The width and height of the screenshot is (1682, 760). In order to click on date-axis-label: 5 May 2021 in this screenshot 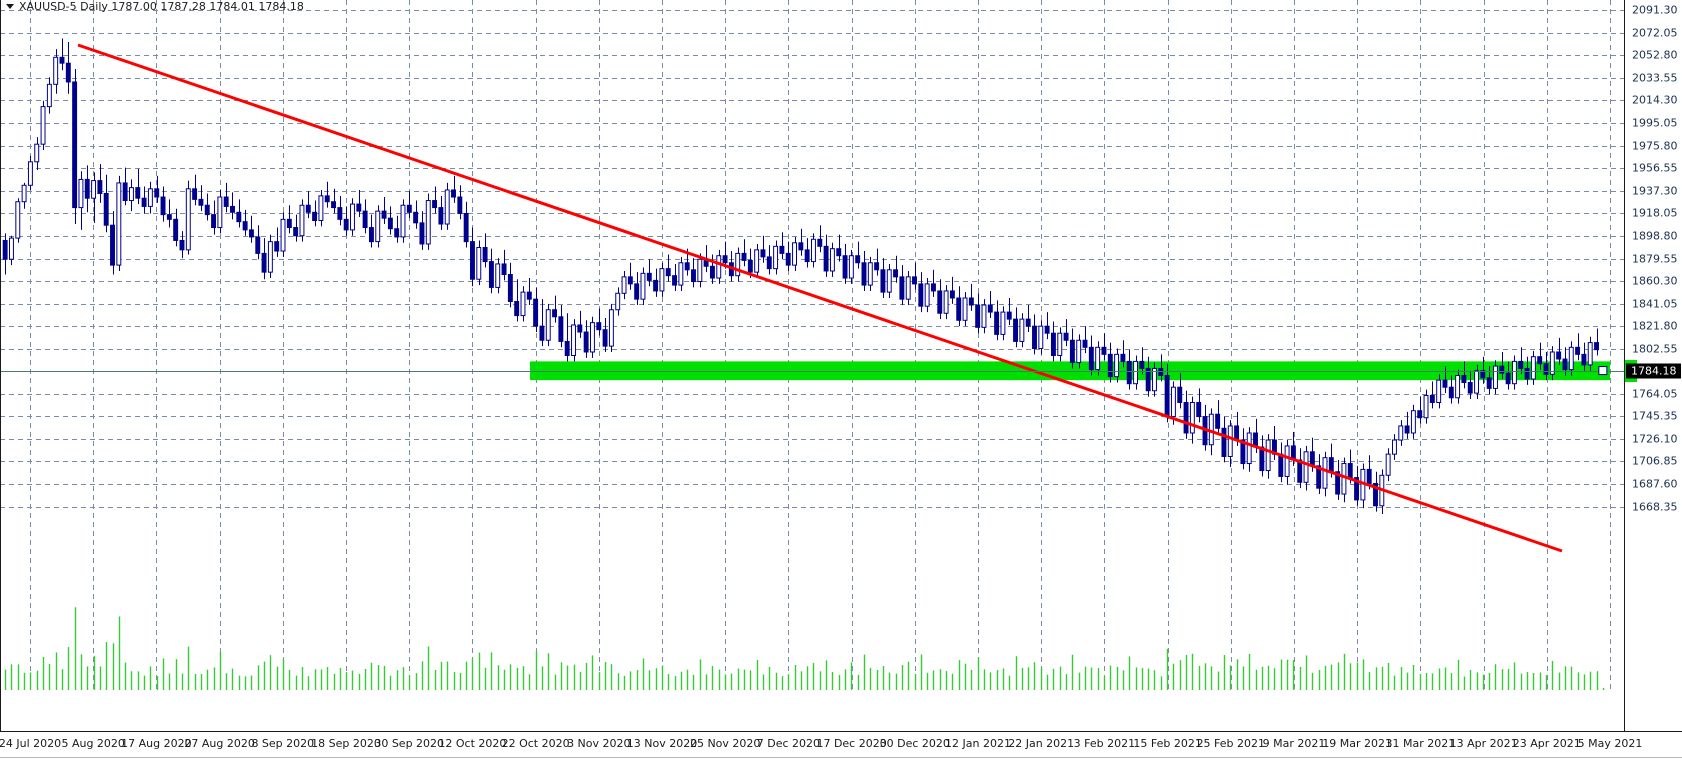, I will do `click(1610, 743)`.